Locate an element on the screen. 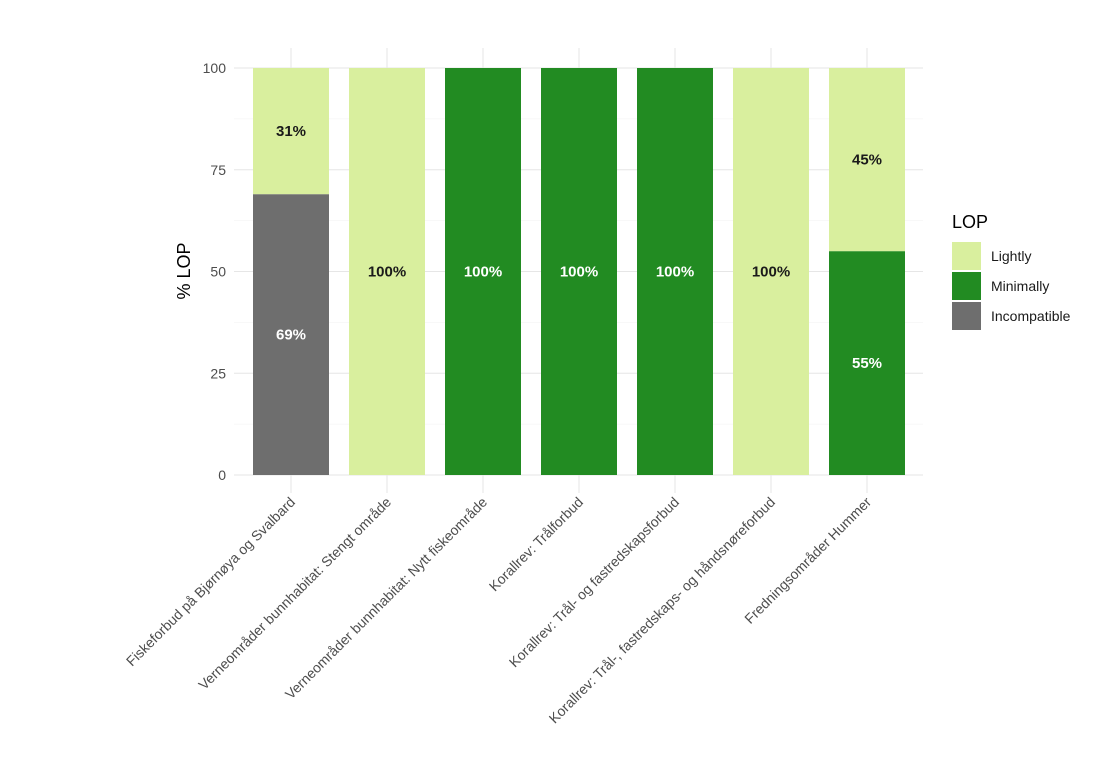 Image resolution: width=1094 pixels, height=774 pixels. y-axis-label: % LOP is located at coordinates (184, 270).